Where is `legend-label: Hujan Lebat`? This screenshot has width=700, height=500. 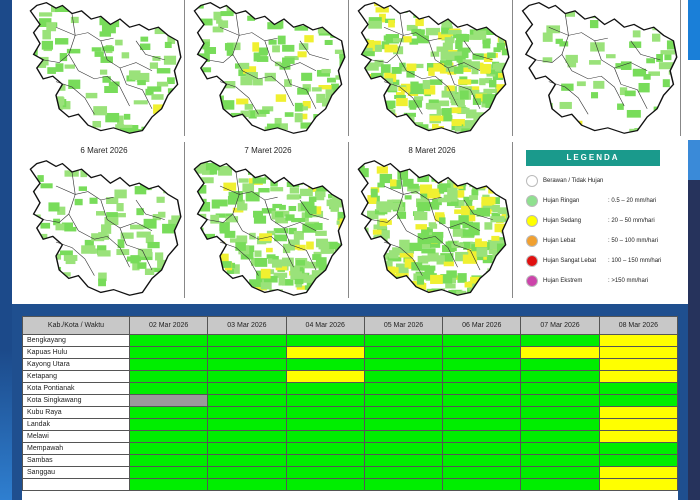
legend-label: Hujan Lebat is located at coordinates (559, 241).